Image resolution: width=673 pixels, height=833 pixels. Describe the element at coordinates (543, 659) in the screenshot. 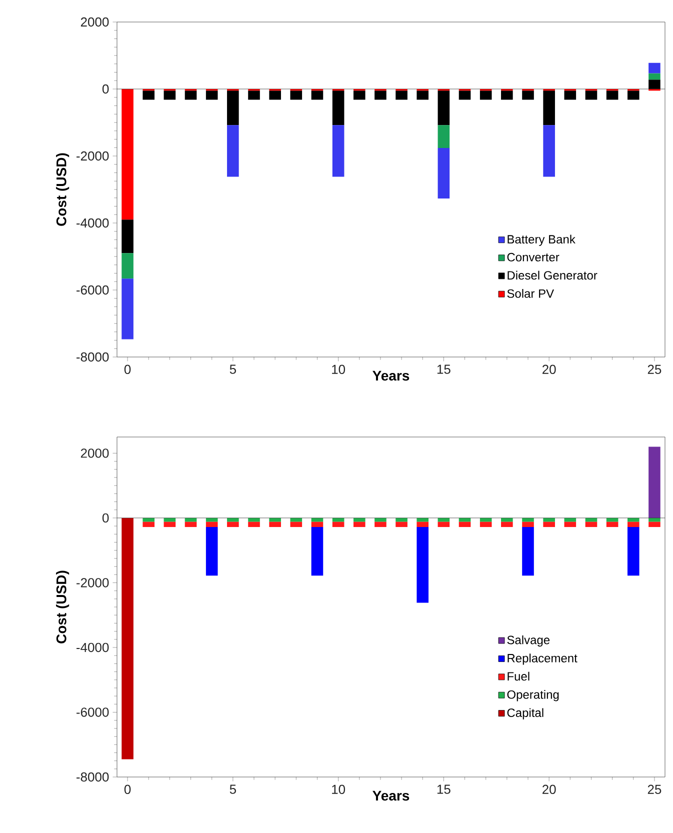

I see `legend-label: Replacement` at that location.